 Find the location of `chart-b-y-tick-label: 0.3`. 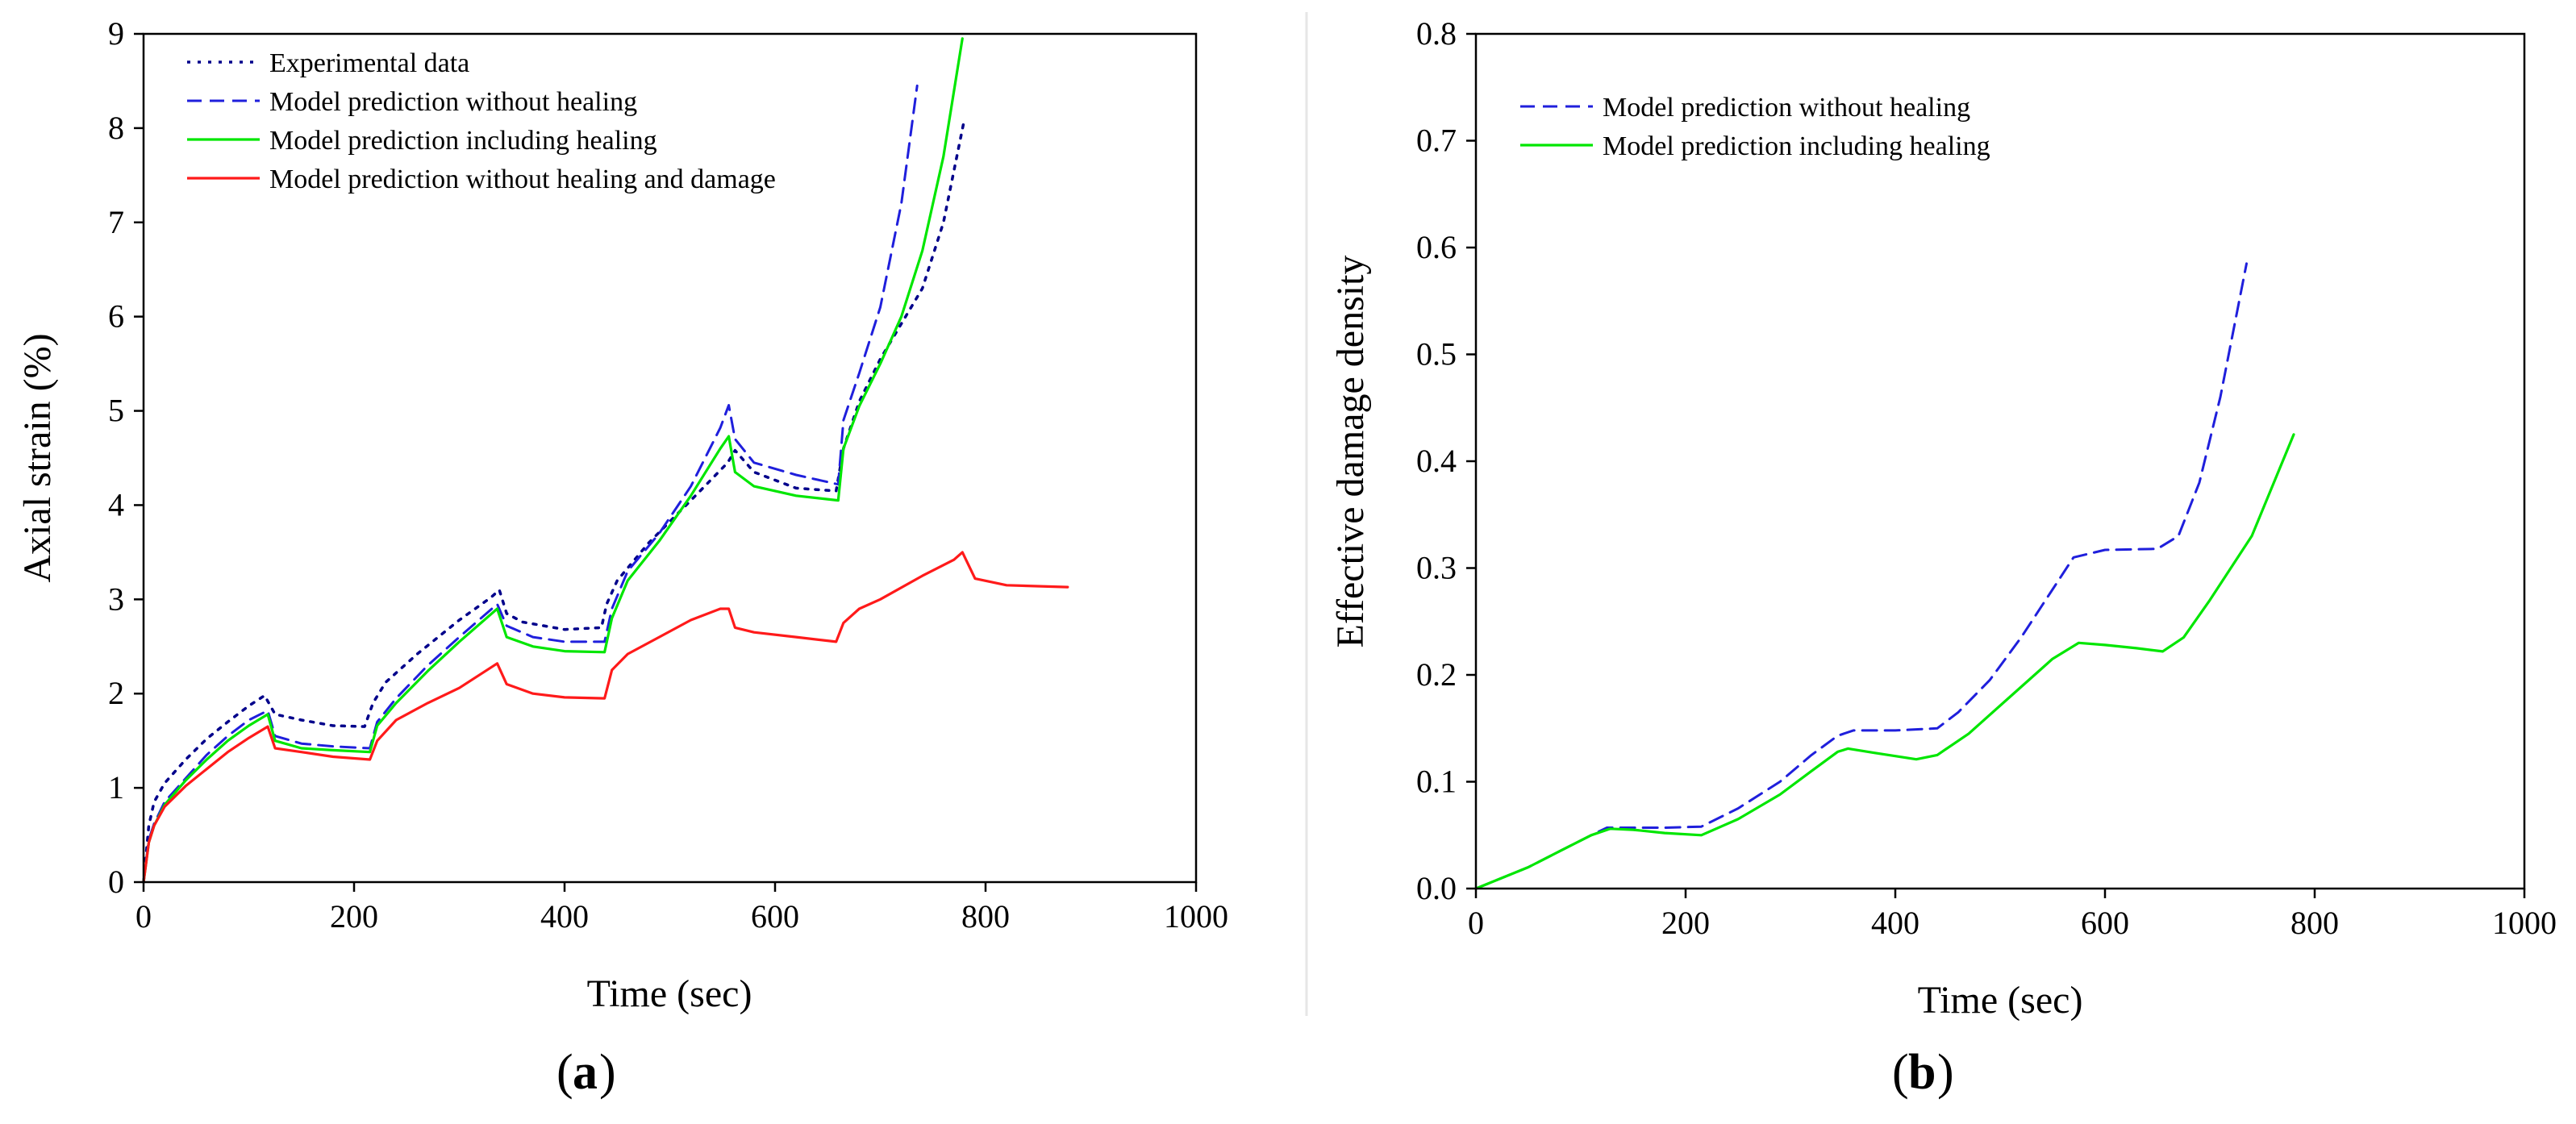

chart-b-y-tick-label: 0.3 is located at coordinates (1436, 568).